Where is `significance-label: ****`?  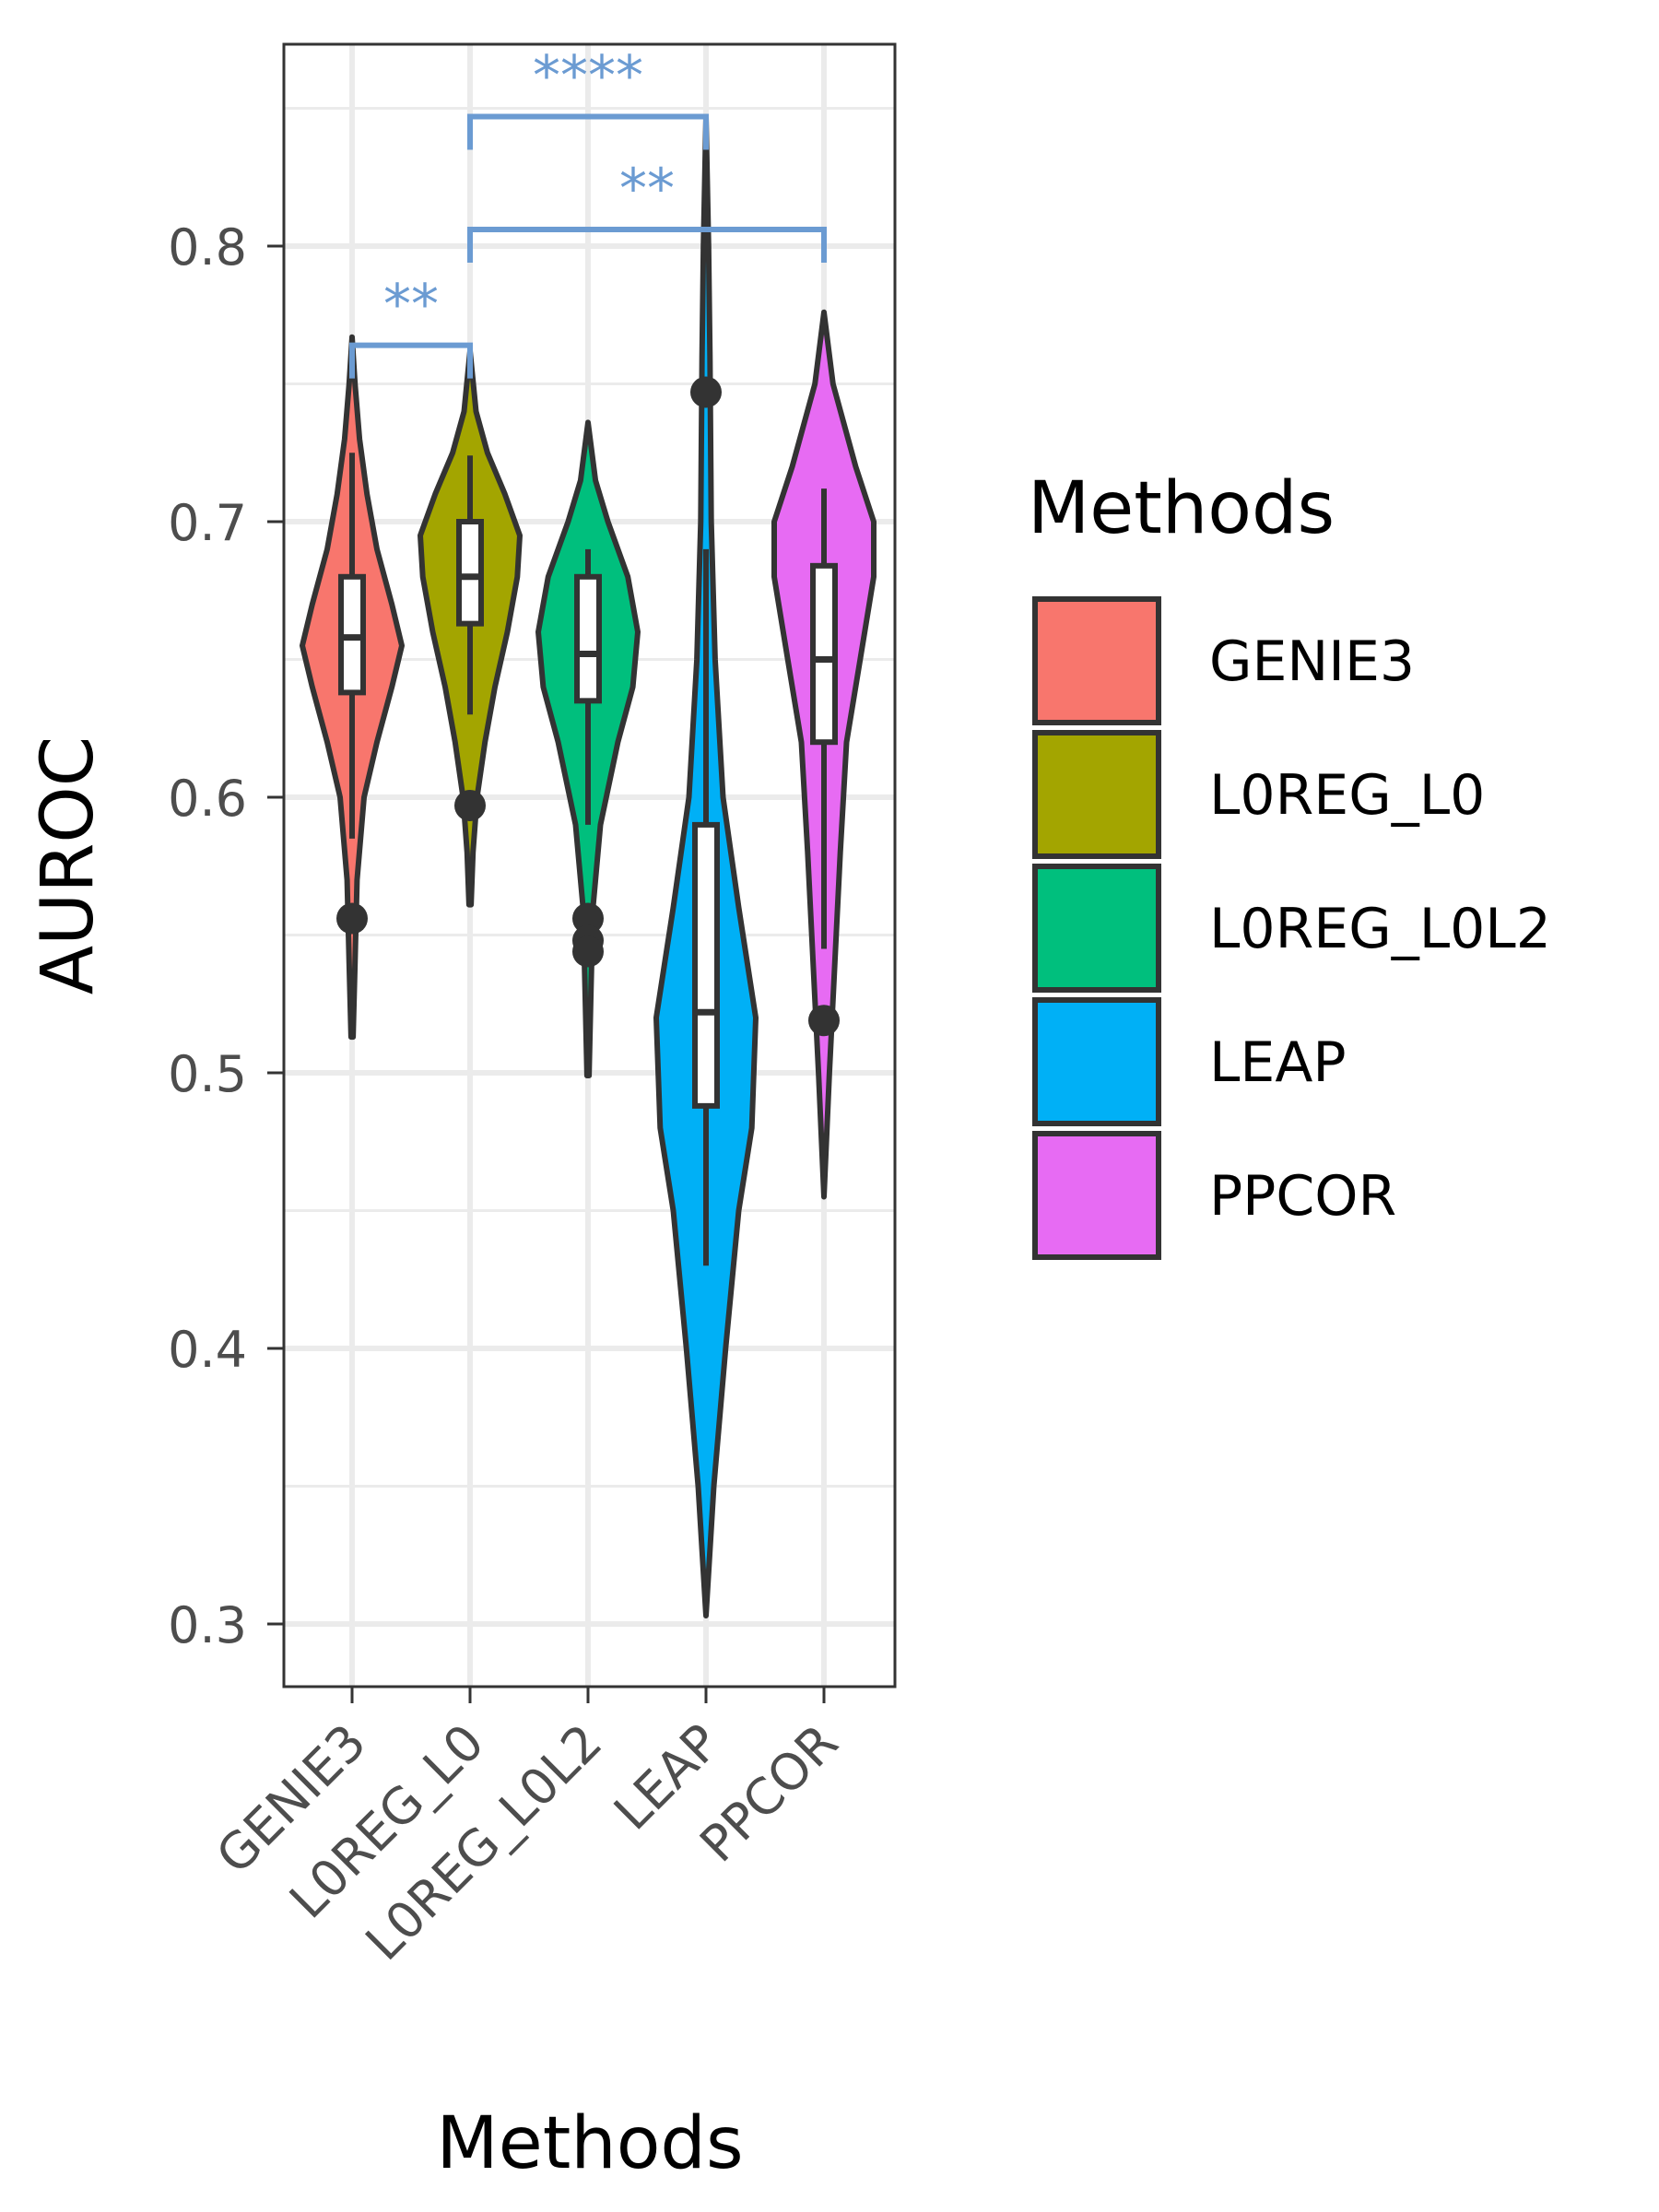
significance-label: **** is located at coordinates (588, 75).